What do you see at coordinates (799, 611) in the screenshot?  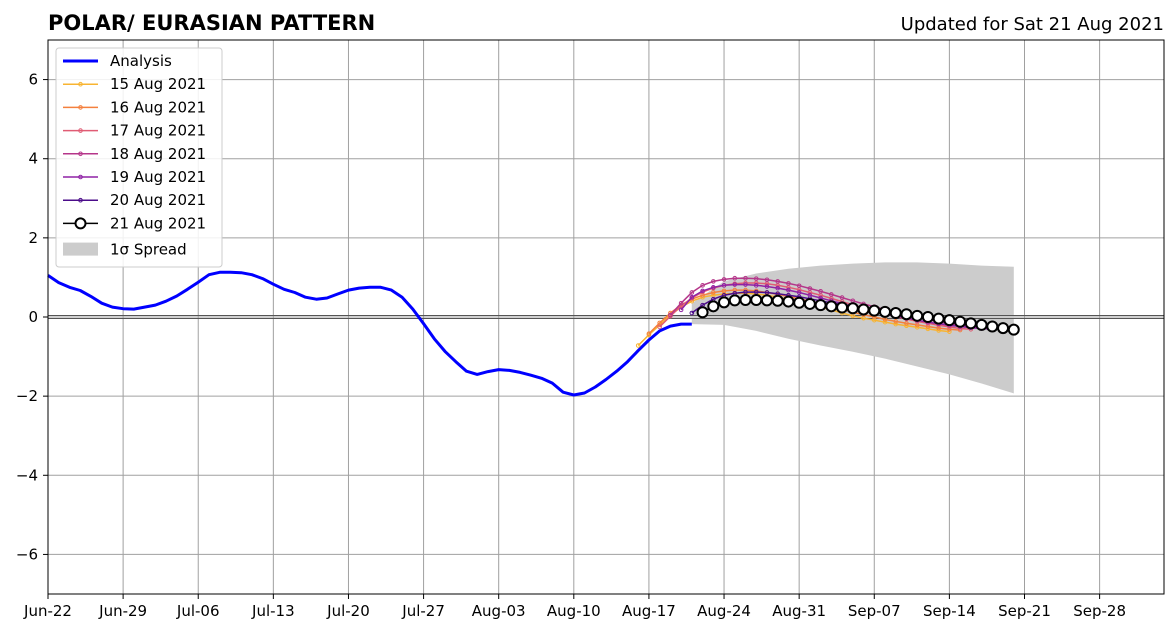 I see `x-tick-label: Aug-31` at bounding box center [799, 611].